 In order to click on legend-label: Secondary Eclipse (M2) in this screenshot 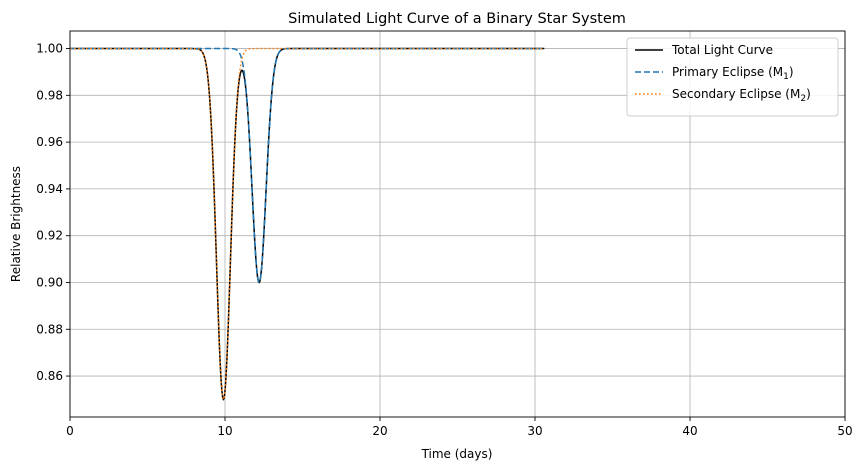, I will do `click(741, 95)`.